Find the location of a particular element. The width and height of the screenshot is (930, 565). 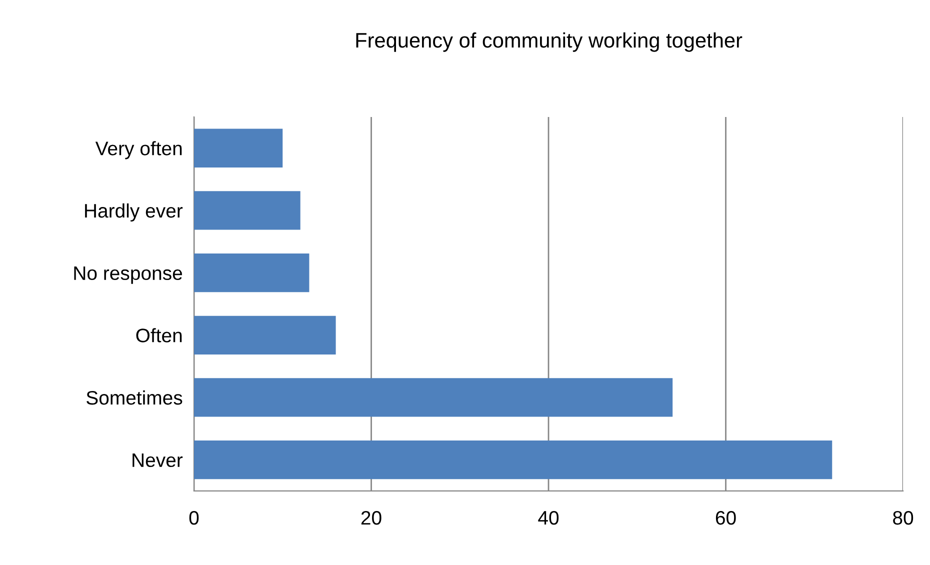

y-tick-label: Very often is located at coordinates (138, 150).